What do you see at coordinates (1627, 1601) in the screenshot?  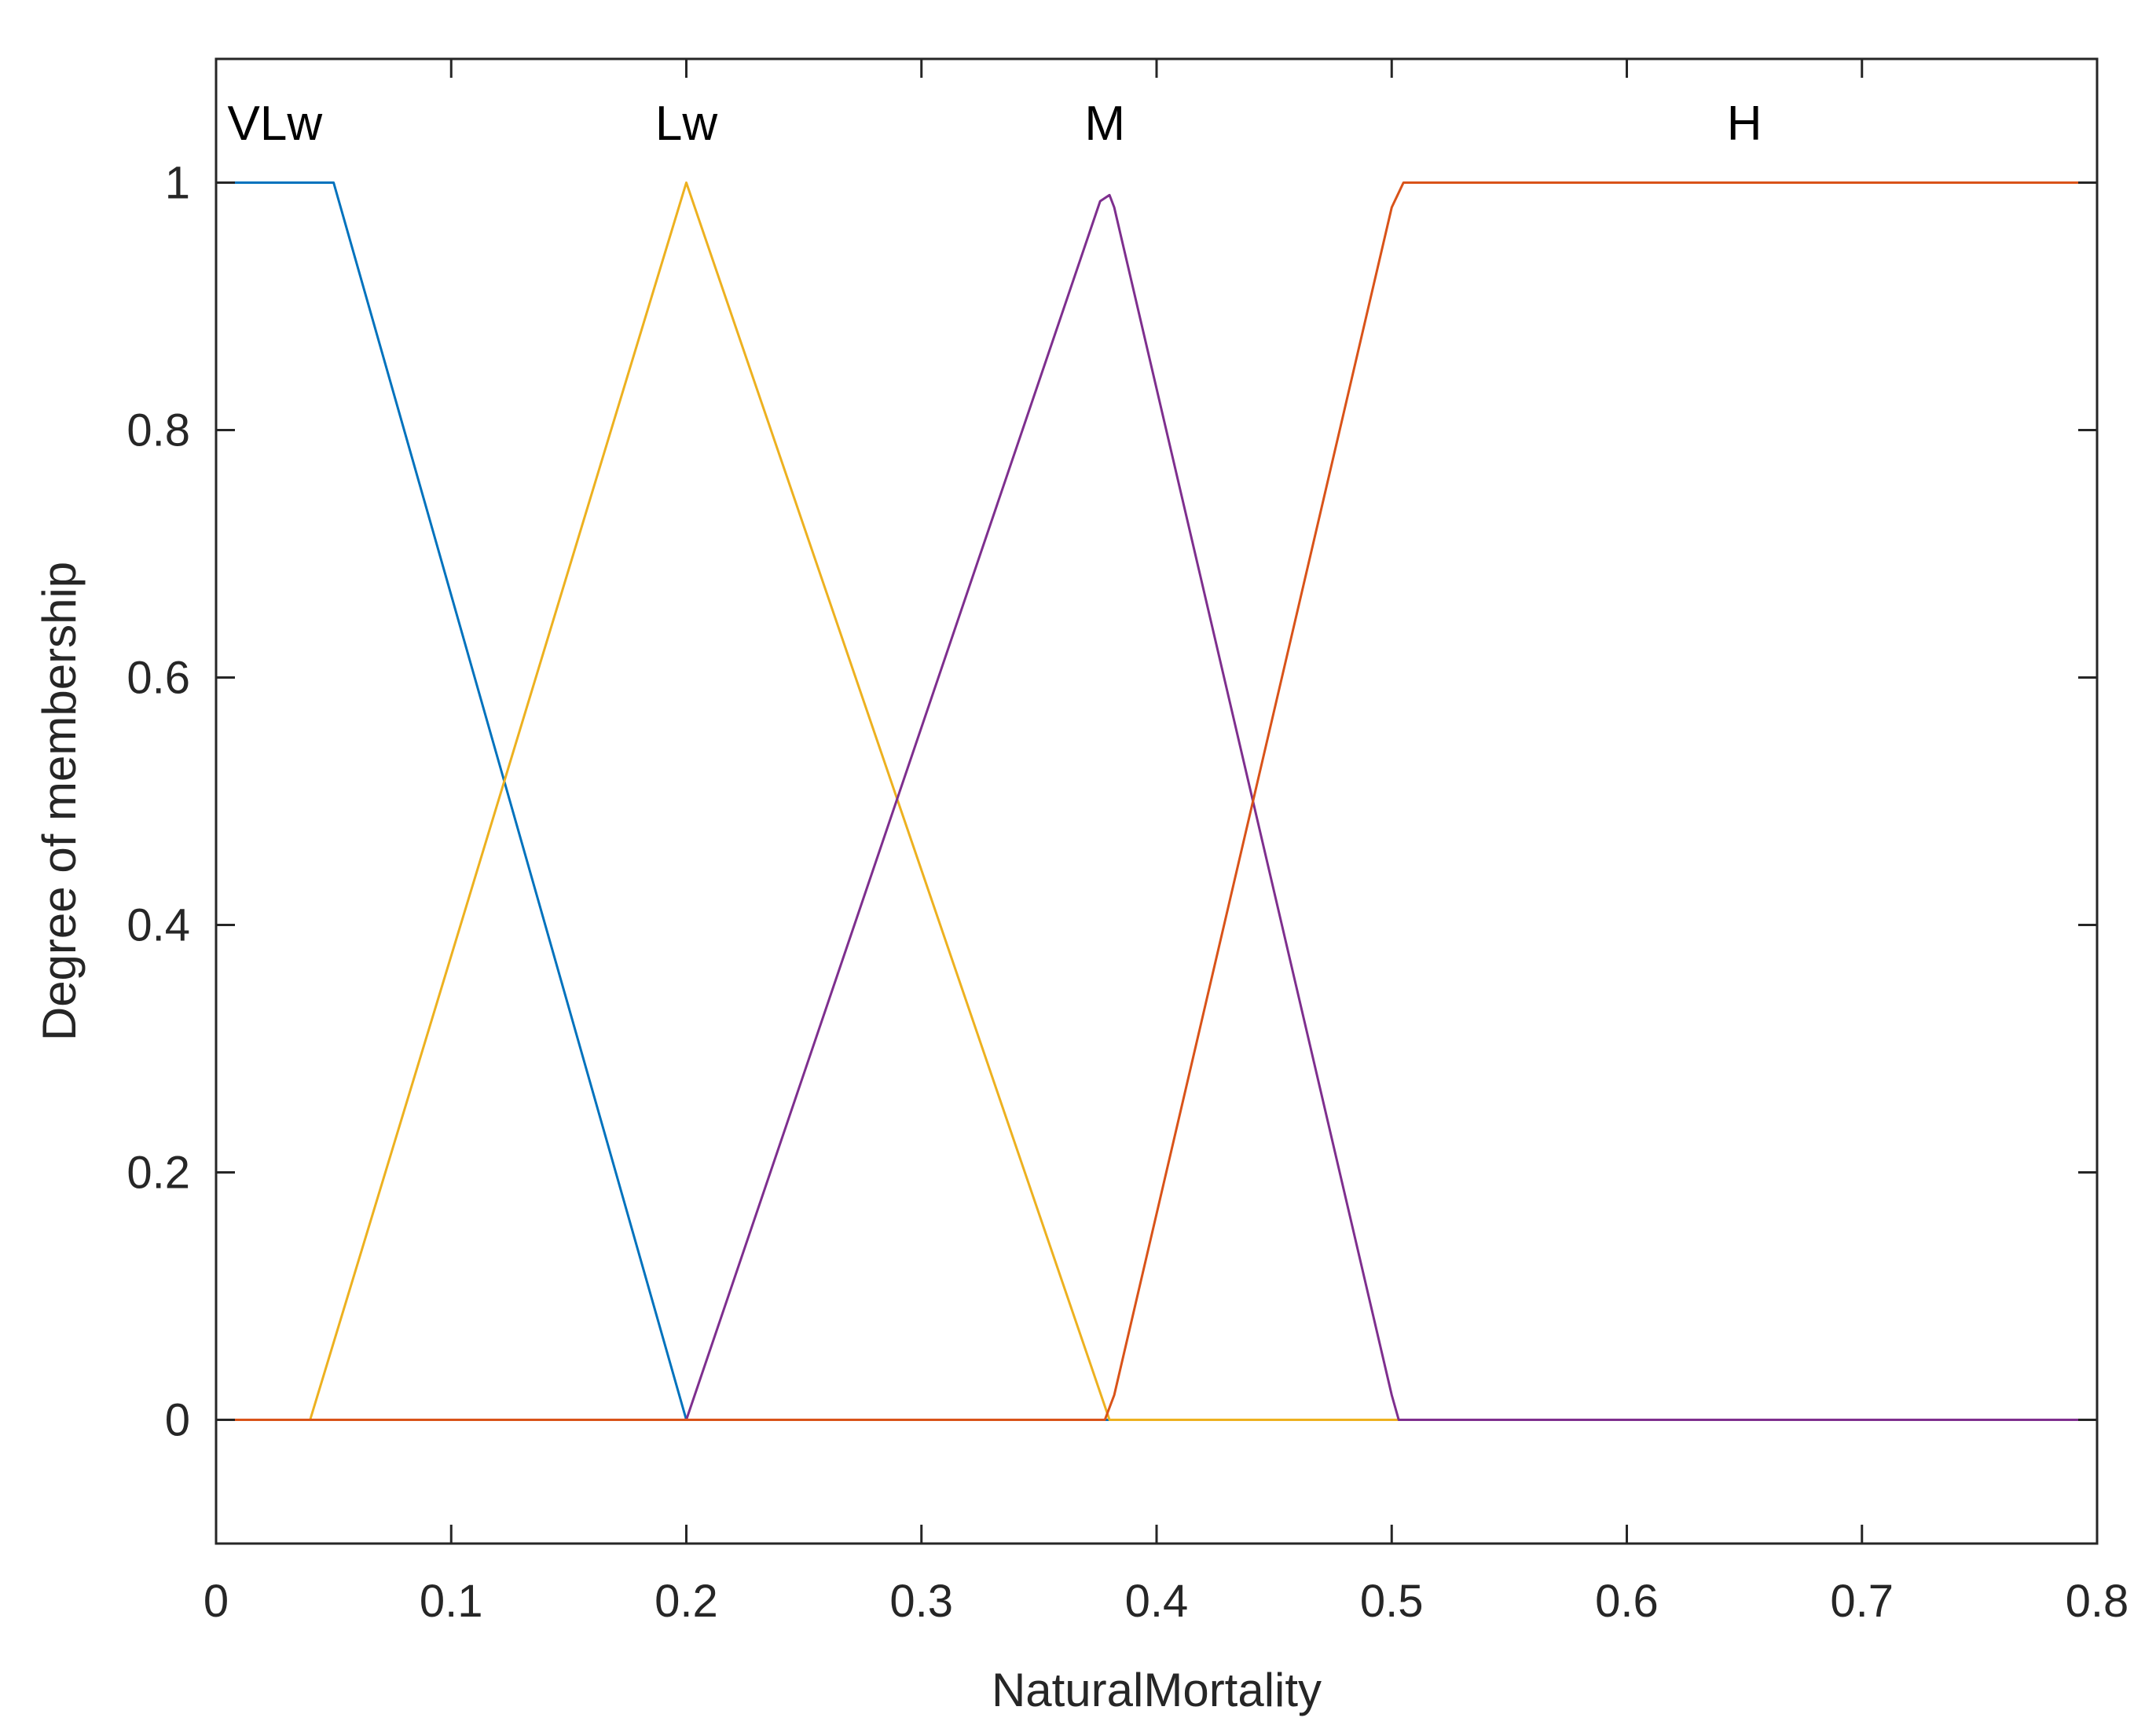 I see `x-tick-label: 0.6` at bounding box center [1627, 1601].